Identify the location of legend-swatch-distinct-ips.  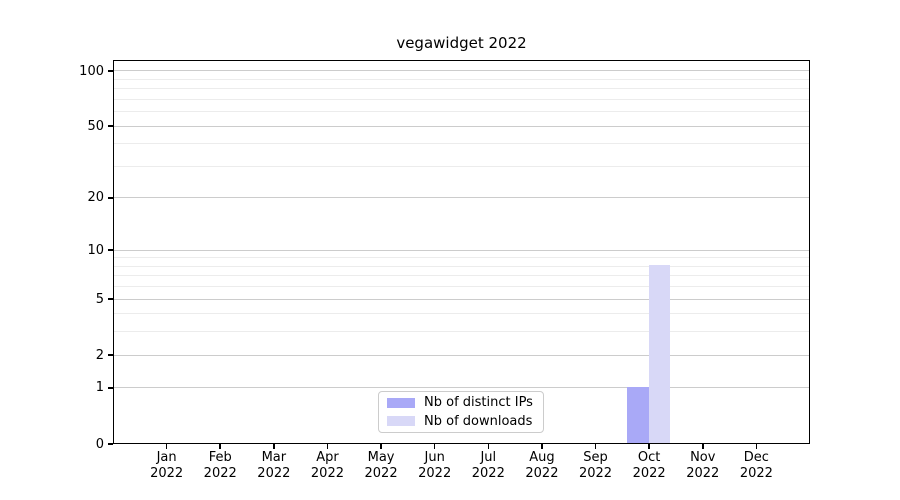
(401, 402).